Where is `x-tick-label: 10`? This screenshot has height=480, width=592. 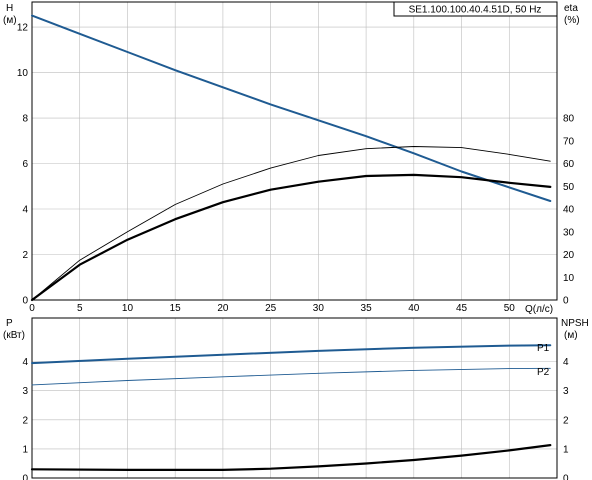
x-tick-label: 10 is located at coordinates (128, 308).